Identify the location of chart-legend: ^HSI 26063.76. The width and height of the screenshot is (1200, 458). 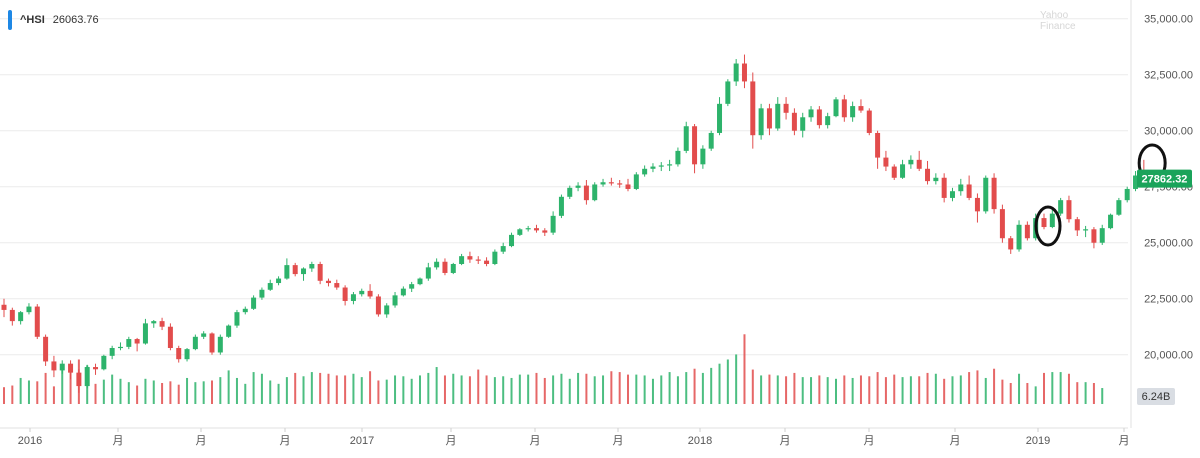
(53, 20).